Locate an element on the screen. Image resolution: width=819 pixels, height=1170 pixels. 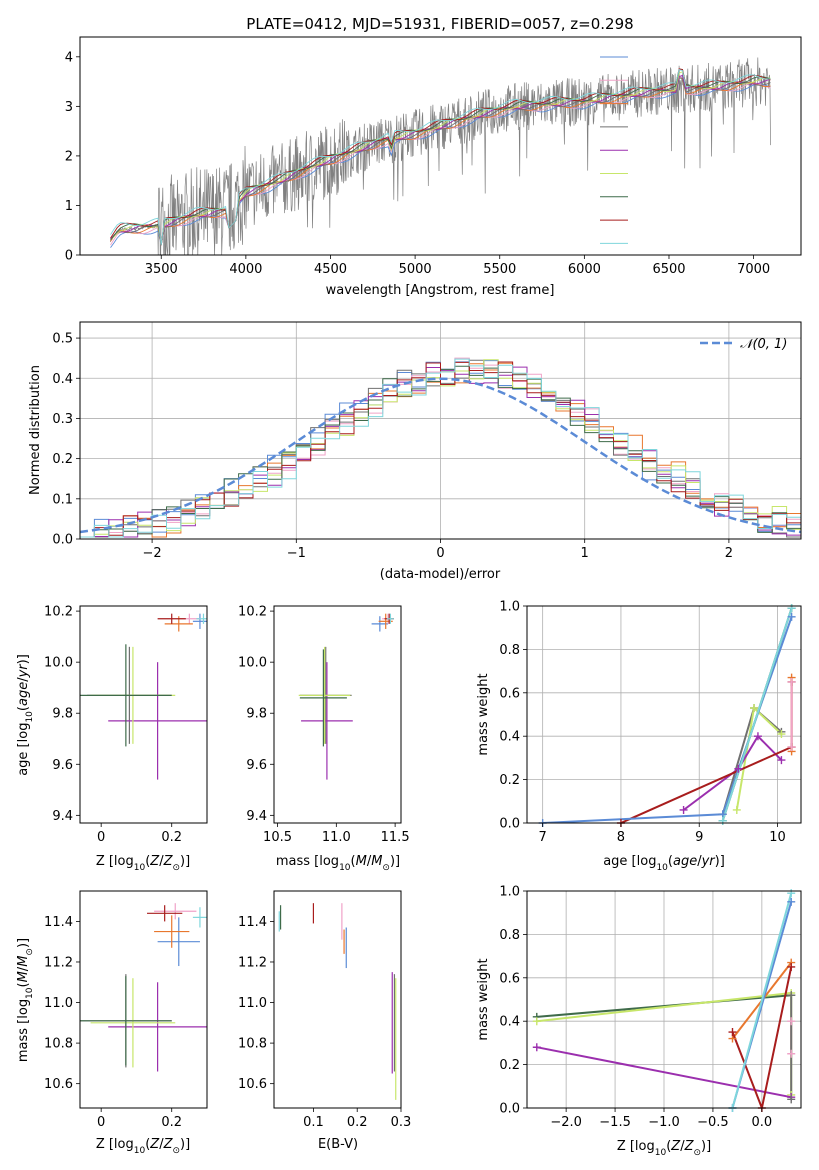
mass-vs-Z-xlabel-part: Z is located at coordinates (168, 1144).